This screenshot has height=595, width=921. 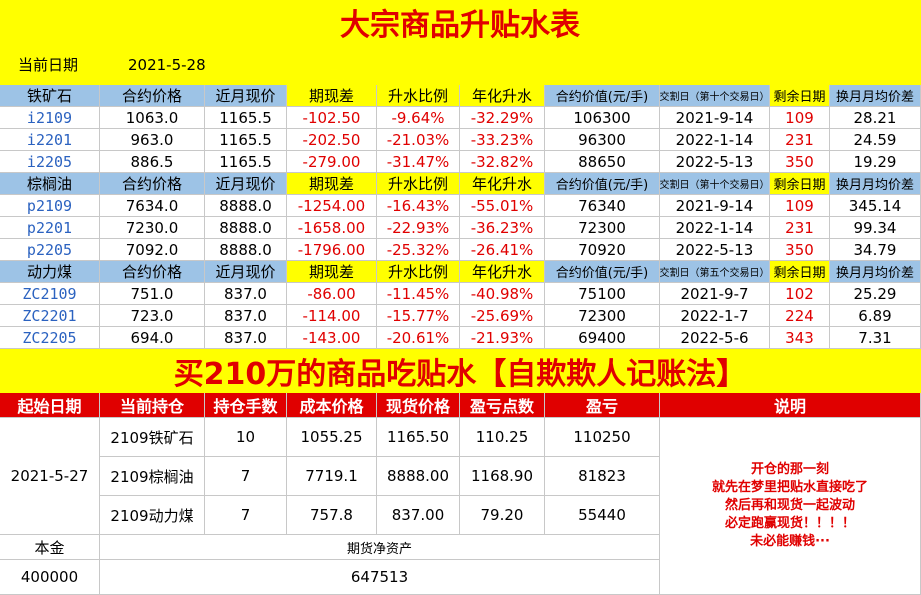 I want to click on table-cell: 24.59, so click(x=875, y=140).